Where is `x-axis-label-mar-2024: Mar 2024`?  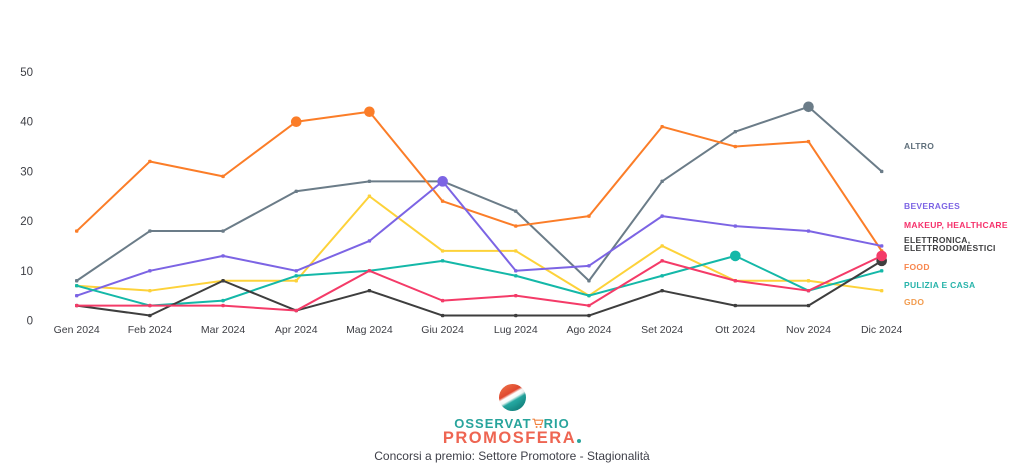 x-axis-label-mar-2024: Mar 2024 is located at coordinates (223, 330).